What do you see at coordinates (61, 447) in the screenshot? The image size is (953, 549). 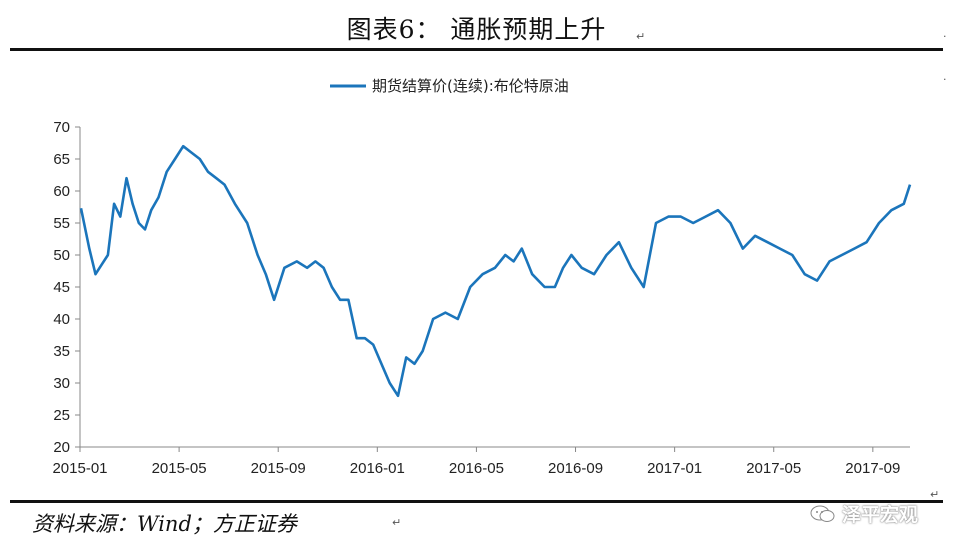 I see `y-tick-label: 20` at bounding box center [61, 447].